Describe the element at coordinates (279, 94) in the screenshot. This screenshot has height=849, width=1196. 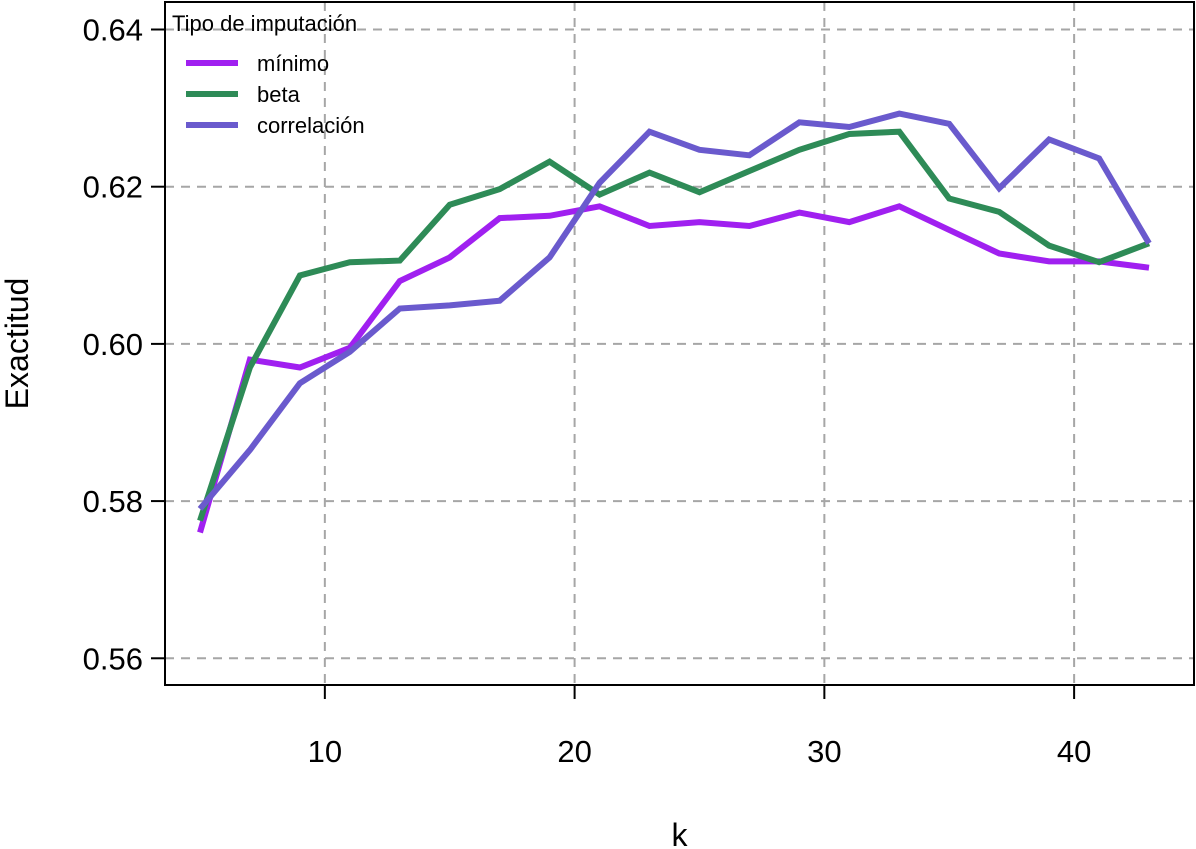
I see `legend-label: beta` at that location.